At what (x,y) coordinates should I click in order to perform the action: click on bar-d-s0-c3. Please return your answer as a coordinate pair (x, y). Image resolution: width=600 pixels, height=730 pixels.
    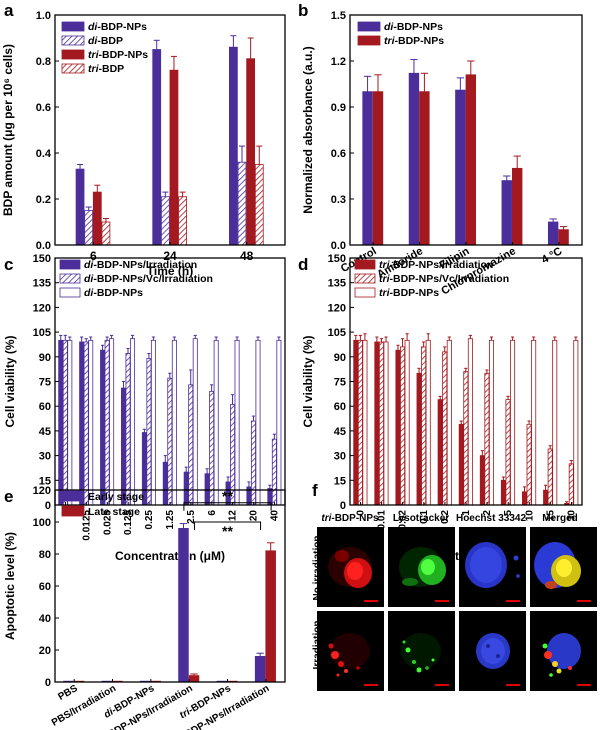
    Looking at the image, I should click on (419, 439).